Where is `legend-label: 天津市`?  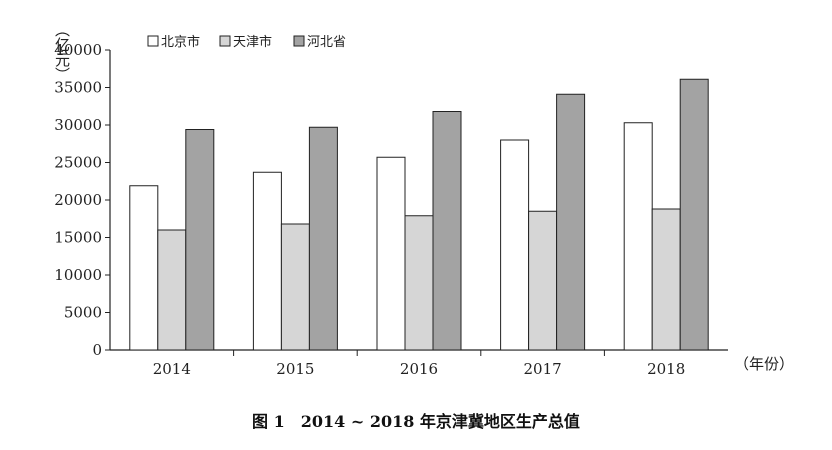
legend-label: 天津市 is located at coordinates (252, 42).